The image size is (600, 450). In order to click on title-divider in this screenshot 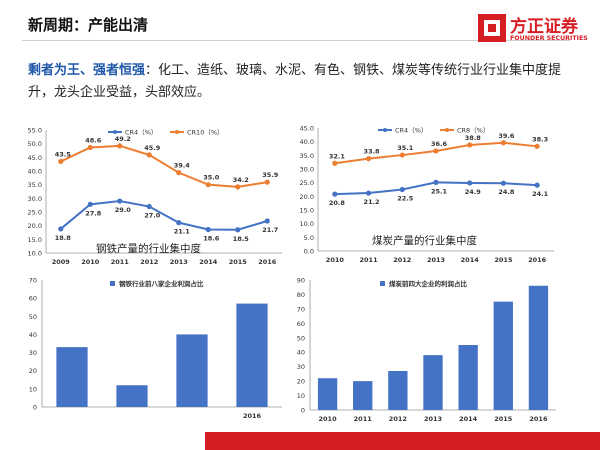, I will do `click(296, 40)`.